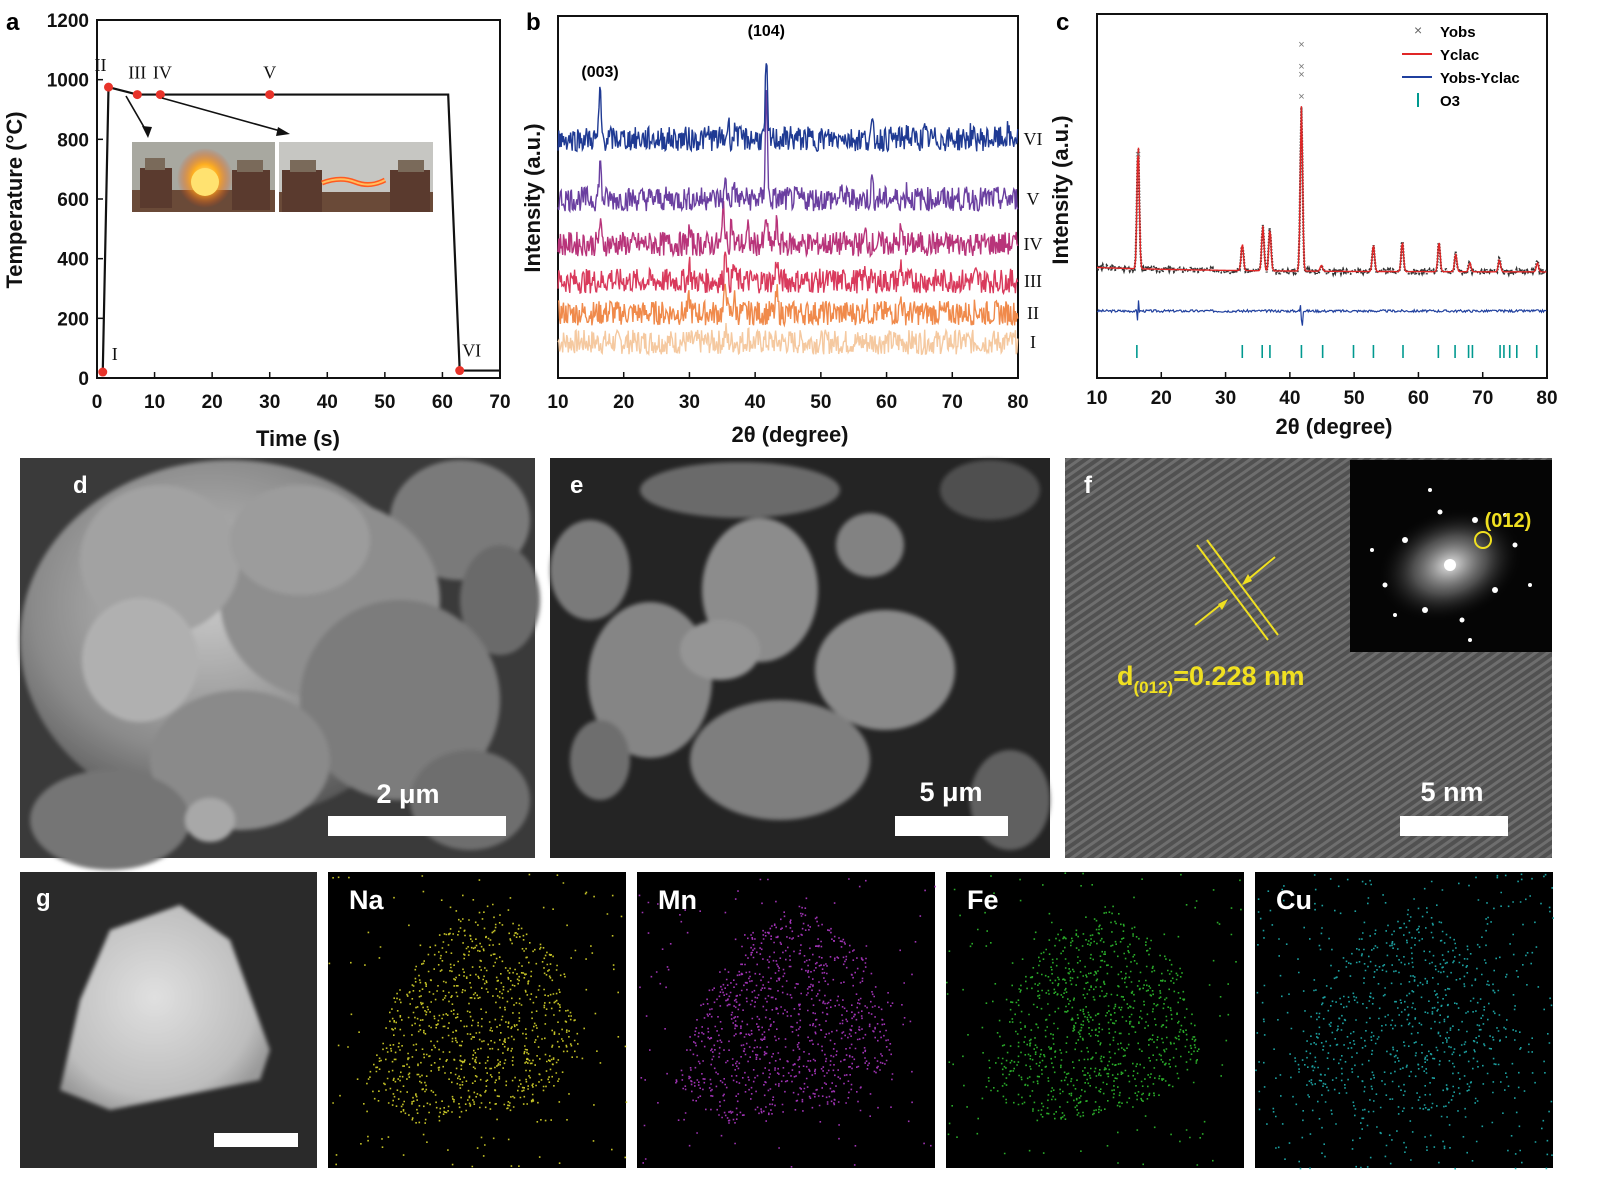 The image size is (1600, 1201). I want to click on yobs-curve, so click(1321, 193).